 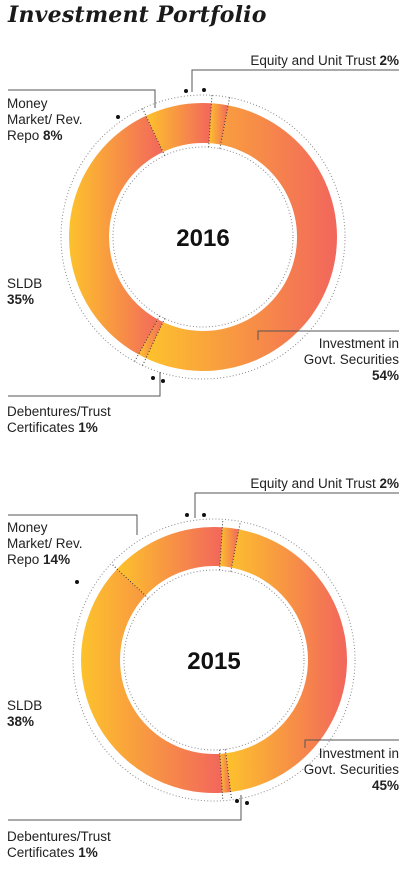 What do you see at coordinates (21, 721) in the screenshot?
I see `label-sldb-value: 38%` at bounding box center [21, 721].